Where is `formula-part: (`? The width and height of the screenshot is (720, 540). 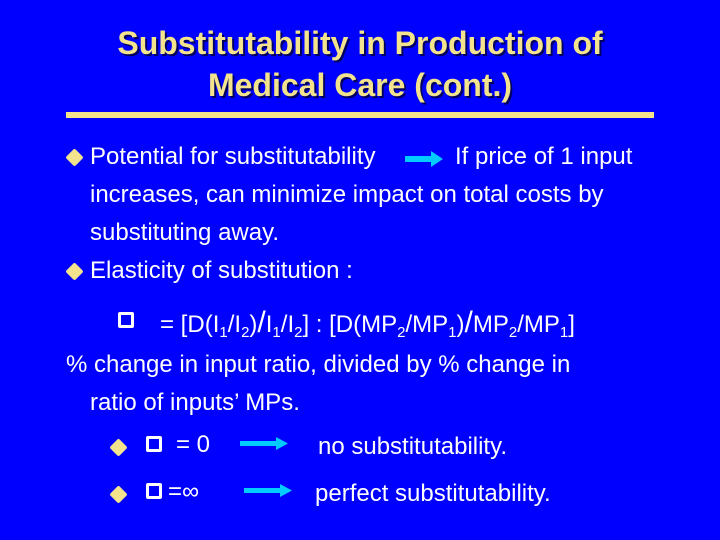
formula-part: ( is located at coordinates (208, 324).